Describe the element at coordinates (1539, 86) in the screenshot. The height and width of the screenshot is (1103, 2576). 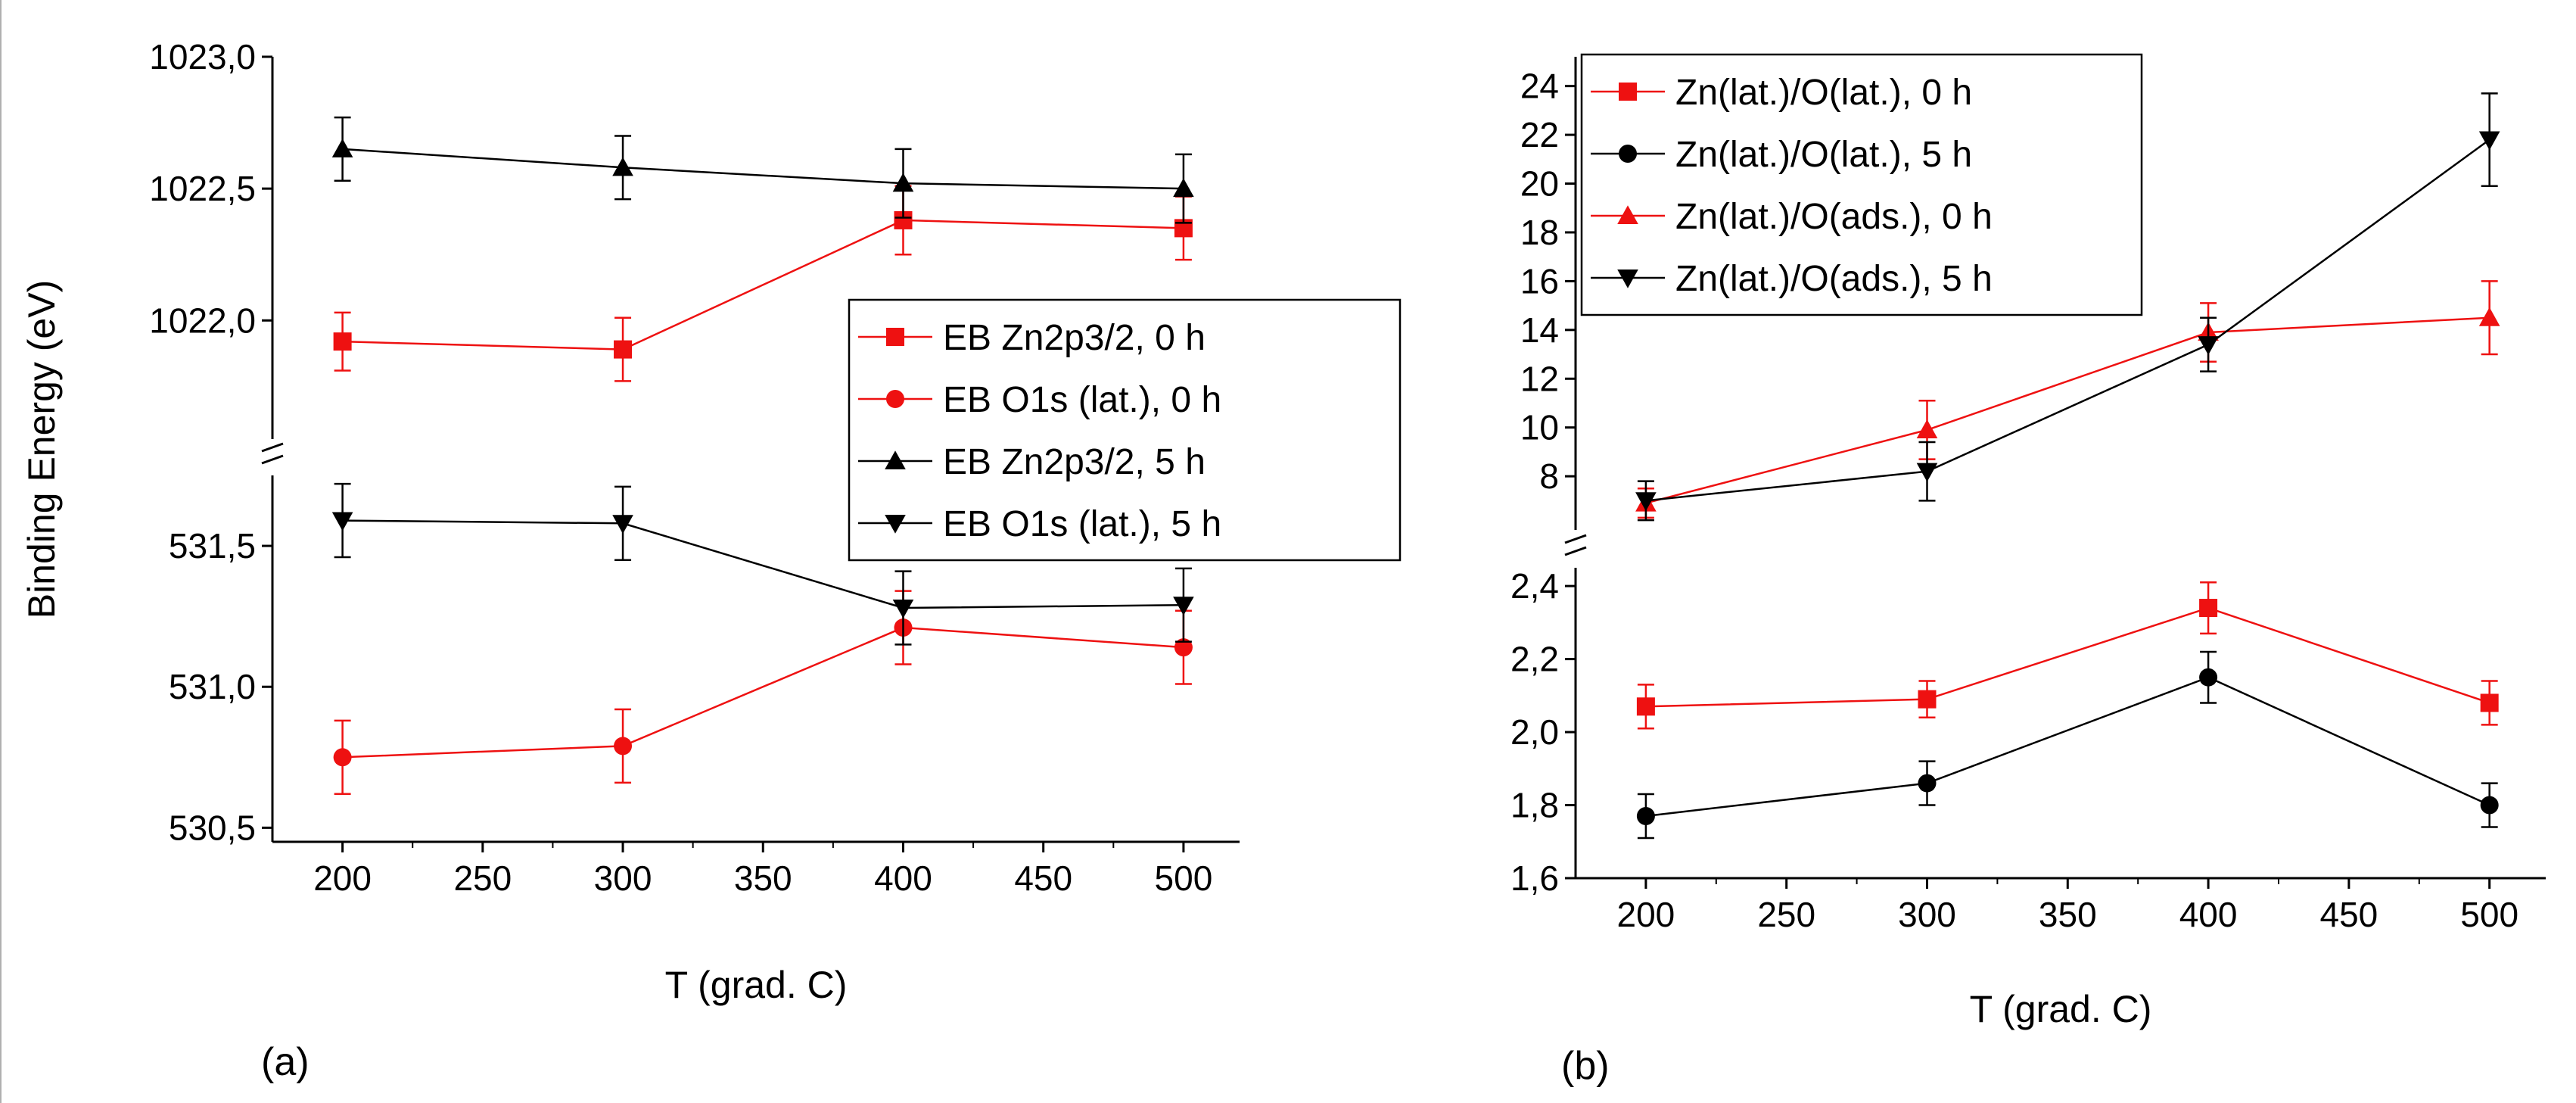
I see `y-tick-label: 24` at that location.